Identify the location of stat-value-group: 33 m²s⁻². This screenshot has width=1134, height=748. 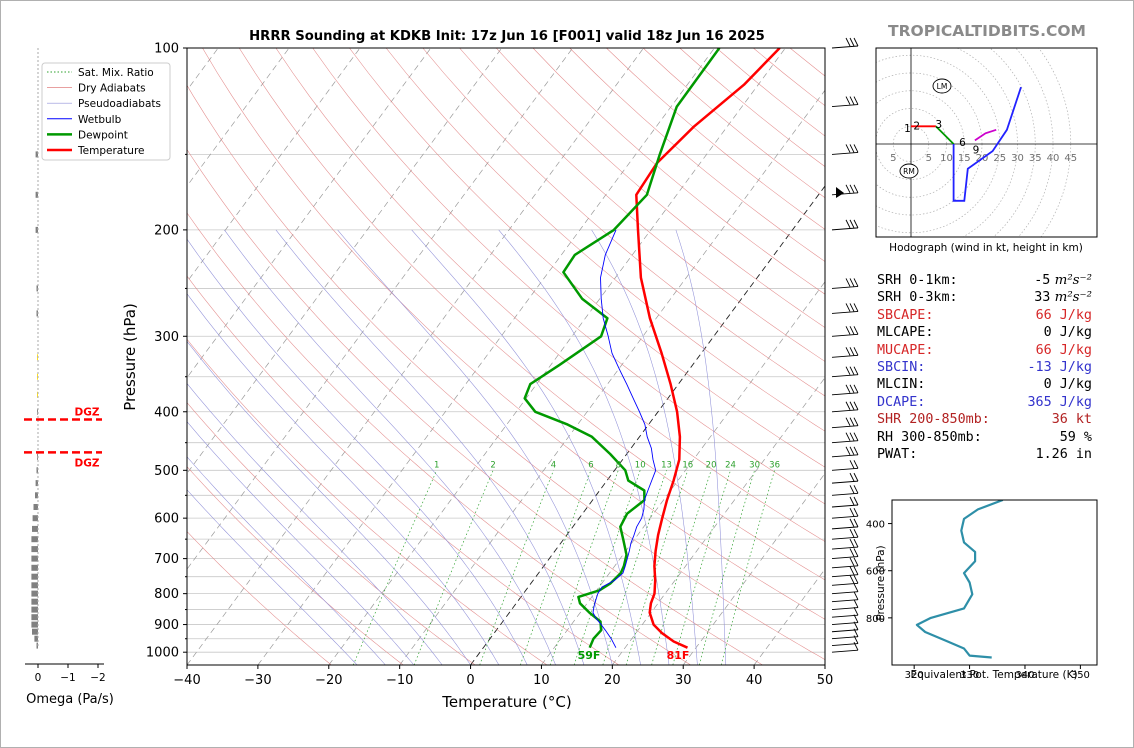
(1063, 297).